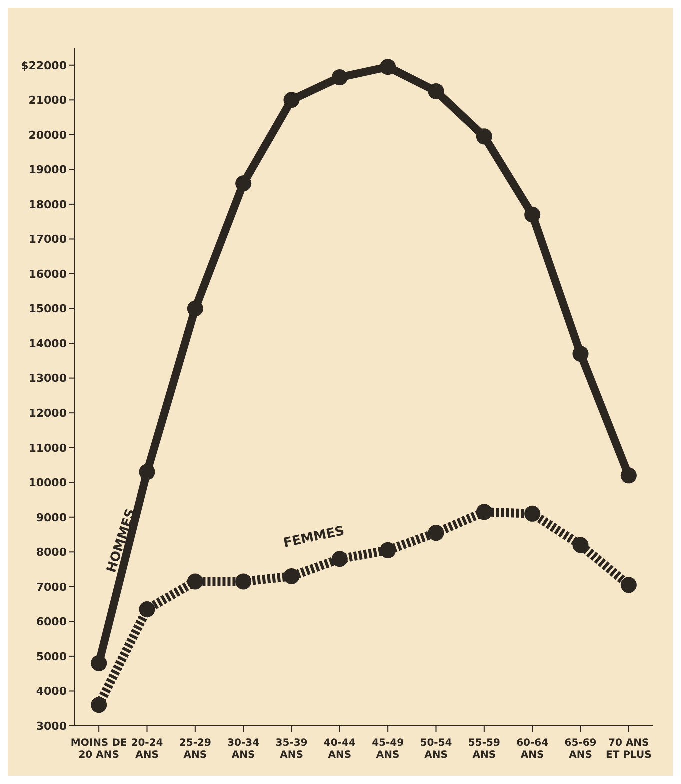 The width and height of the screenshot is (681, 784). Describe the element at coordinates (48, 205) in the screenshot. I see `y-tick-label: 18000` at that location.